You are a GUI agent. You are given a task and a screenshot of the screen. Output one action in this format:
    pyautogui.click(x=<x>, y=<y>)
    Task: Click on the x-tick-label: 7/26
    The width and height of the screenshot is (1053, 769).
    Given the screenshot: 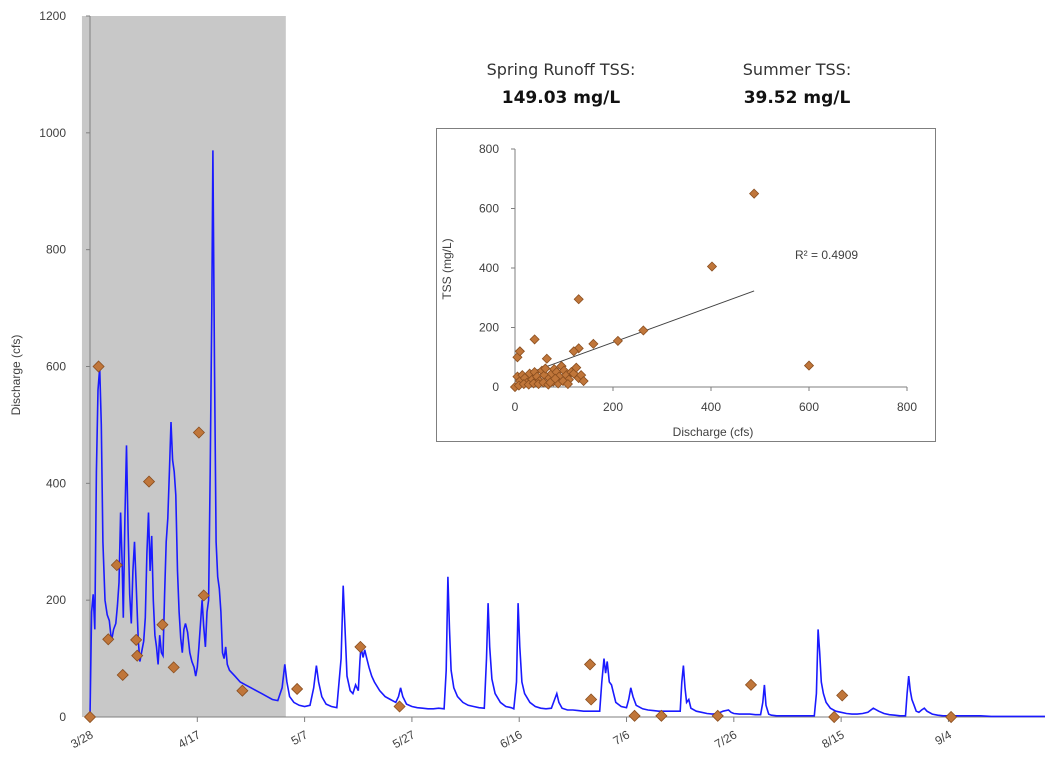 What is the action you would take?
    pyautogui.click(x=726, y=739)
    